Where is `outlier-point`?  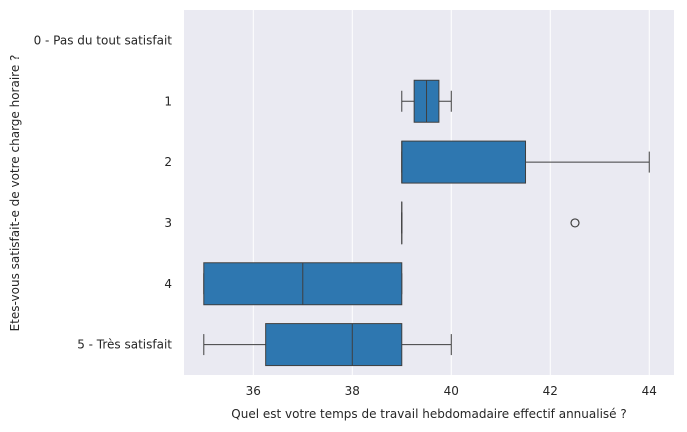
outlier-point is located at coordinates (575, 223).